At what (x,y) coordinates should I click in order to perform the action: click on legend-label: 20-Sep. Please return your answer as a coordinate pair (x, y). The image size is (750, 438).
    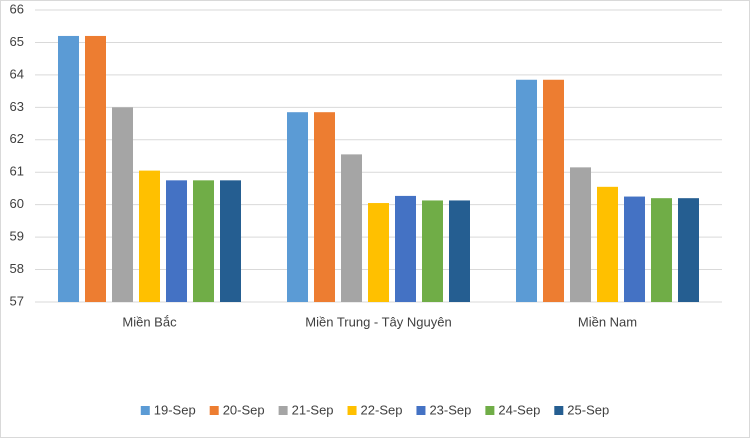
    Looking at the image, I should click on (244, 409).